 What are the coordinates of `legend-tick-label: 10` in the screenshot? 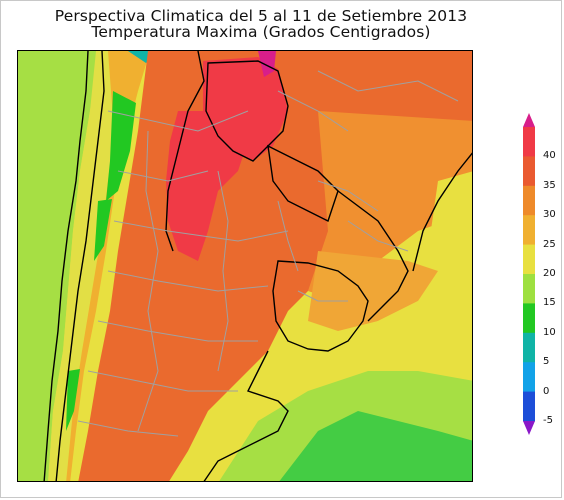 It's located at (549, 332).